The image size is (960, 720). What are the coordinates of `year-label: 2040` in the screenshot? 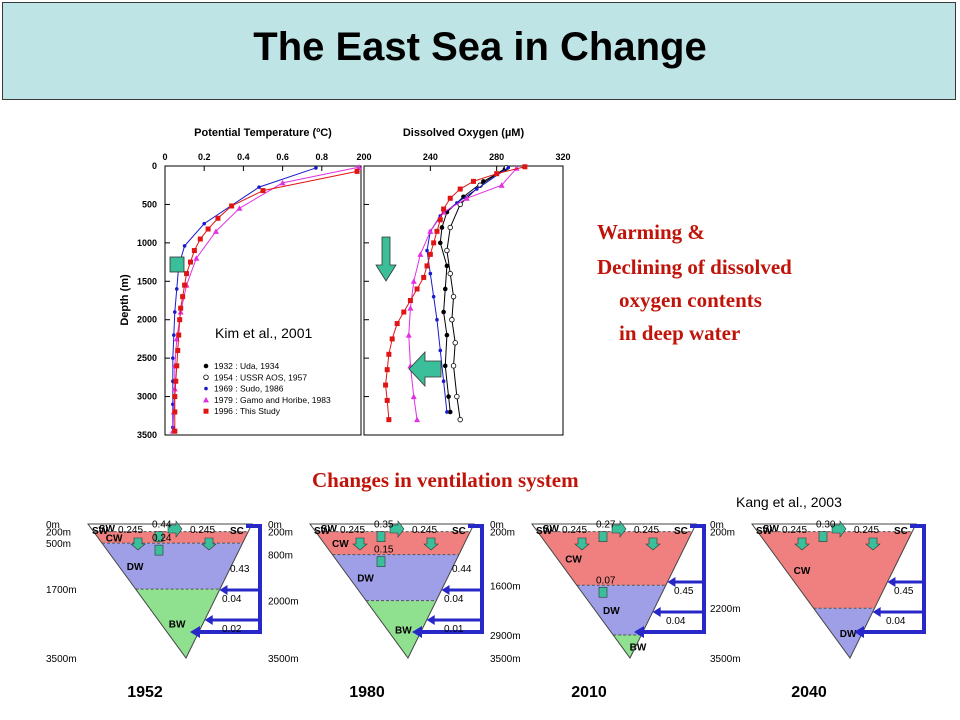 It's located at (809, 692).